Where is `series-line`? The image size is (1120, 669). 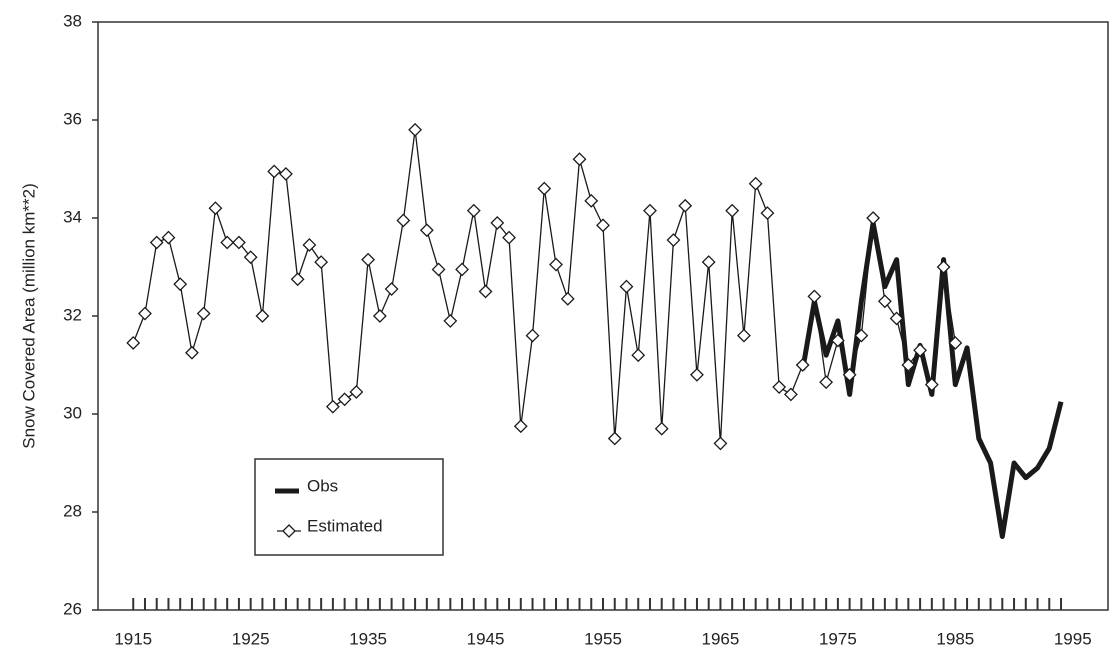 series-line is located at coordinates (932, 379).